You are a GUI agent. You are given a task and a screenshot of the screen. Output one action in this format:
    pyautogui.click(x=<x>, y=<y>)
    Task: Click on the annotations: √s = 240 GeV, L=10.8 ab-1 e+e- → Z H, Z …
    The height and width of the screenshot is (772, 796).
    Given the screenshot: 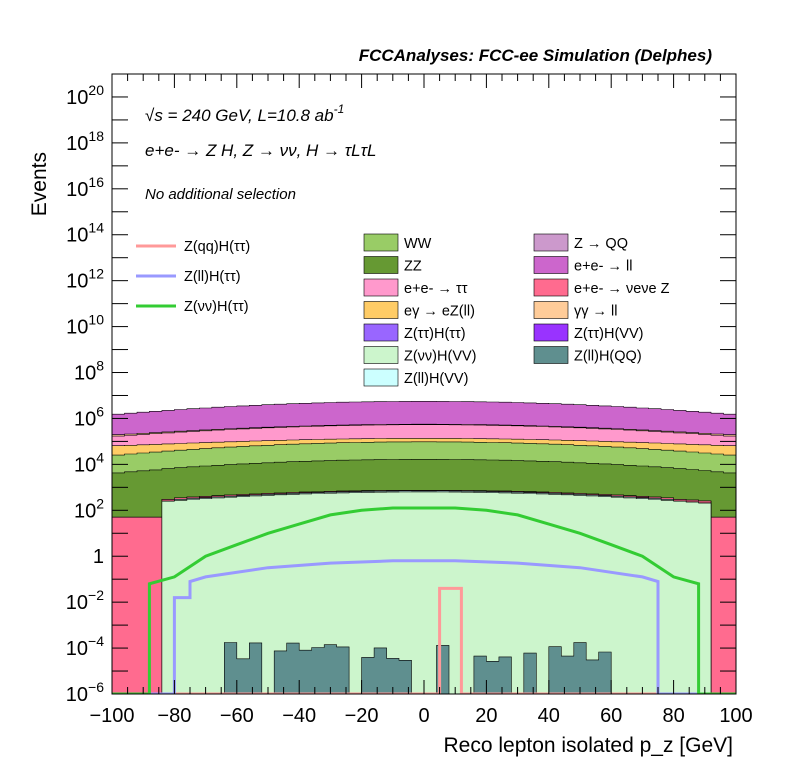 What is the action you would take?
    pyautogui.click(x=260, y=152)
    